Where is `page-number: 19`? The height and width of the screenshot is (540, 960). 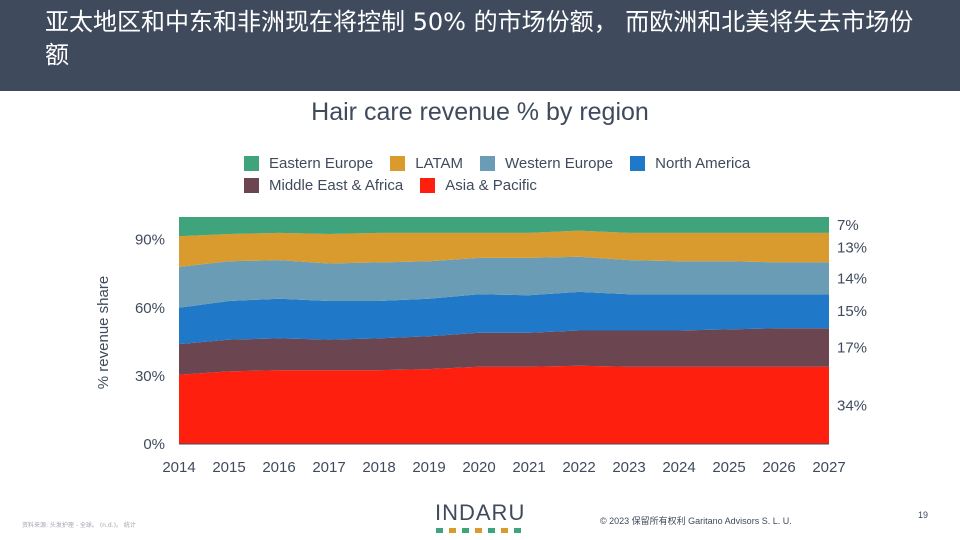 page-number: 19 is located at coordinates (923, 515).